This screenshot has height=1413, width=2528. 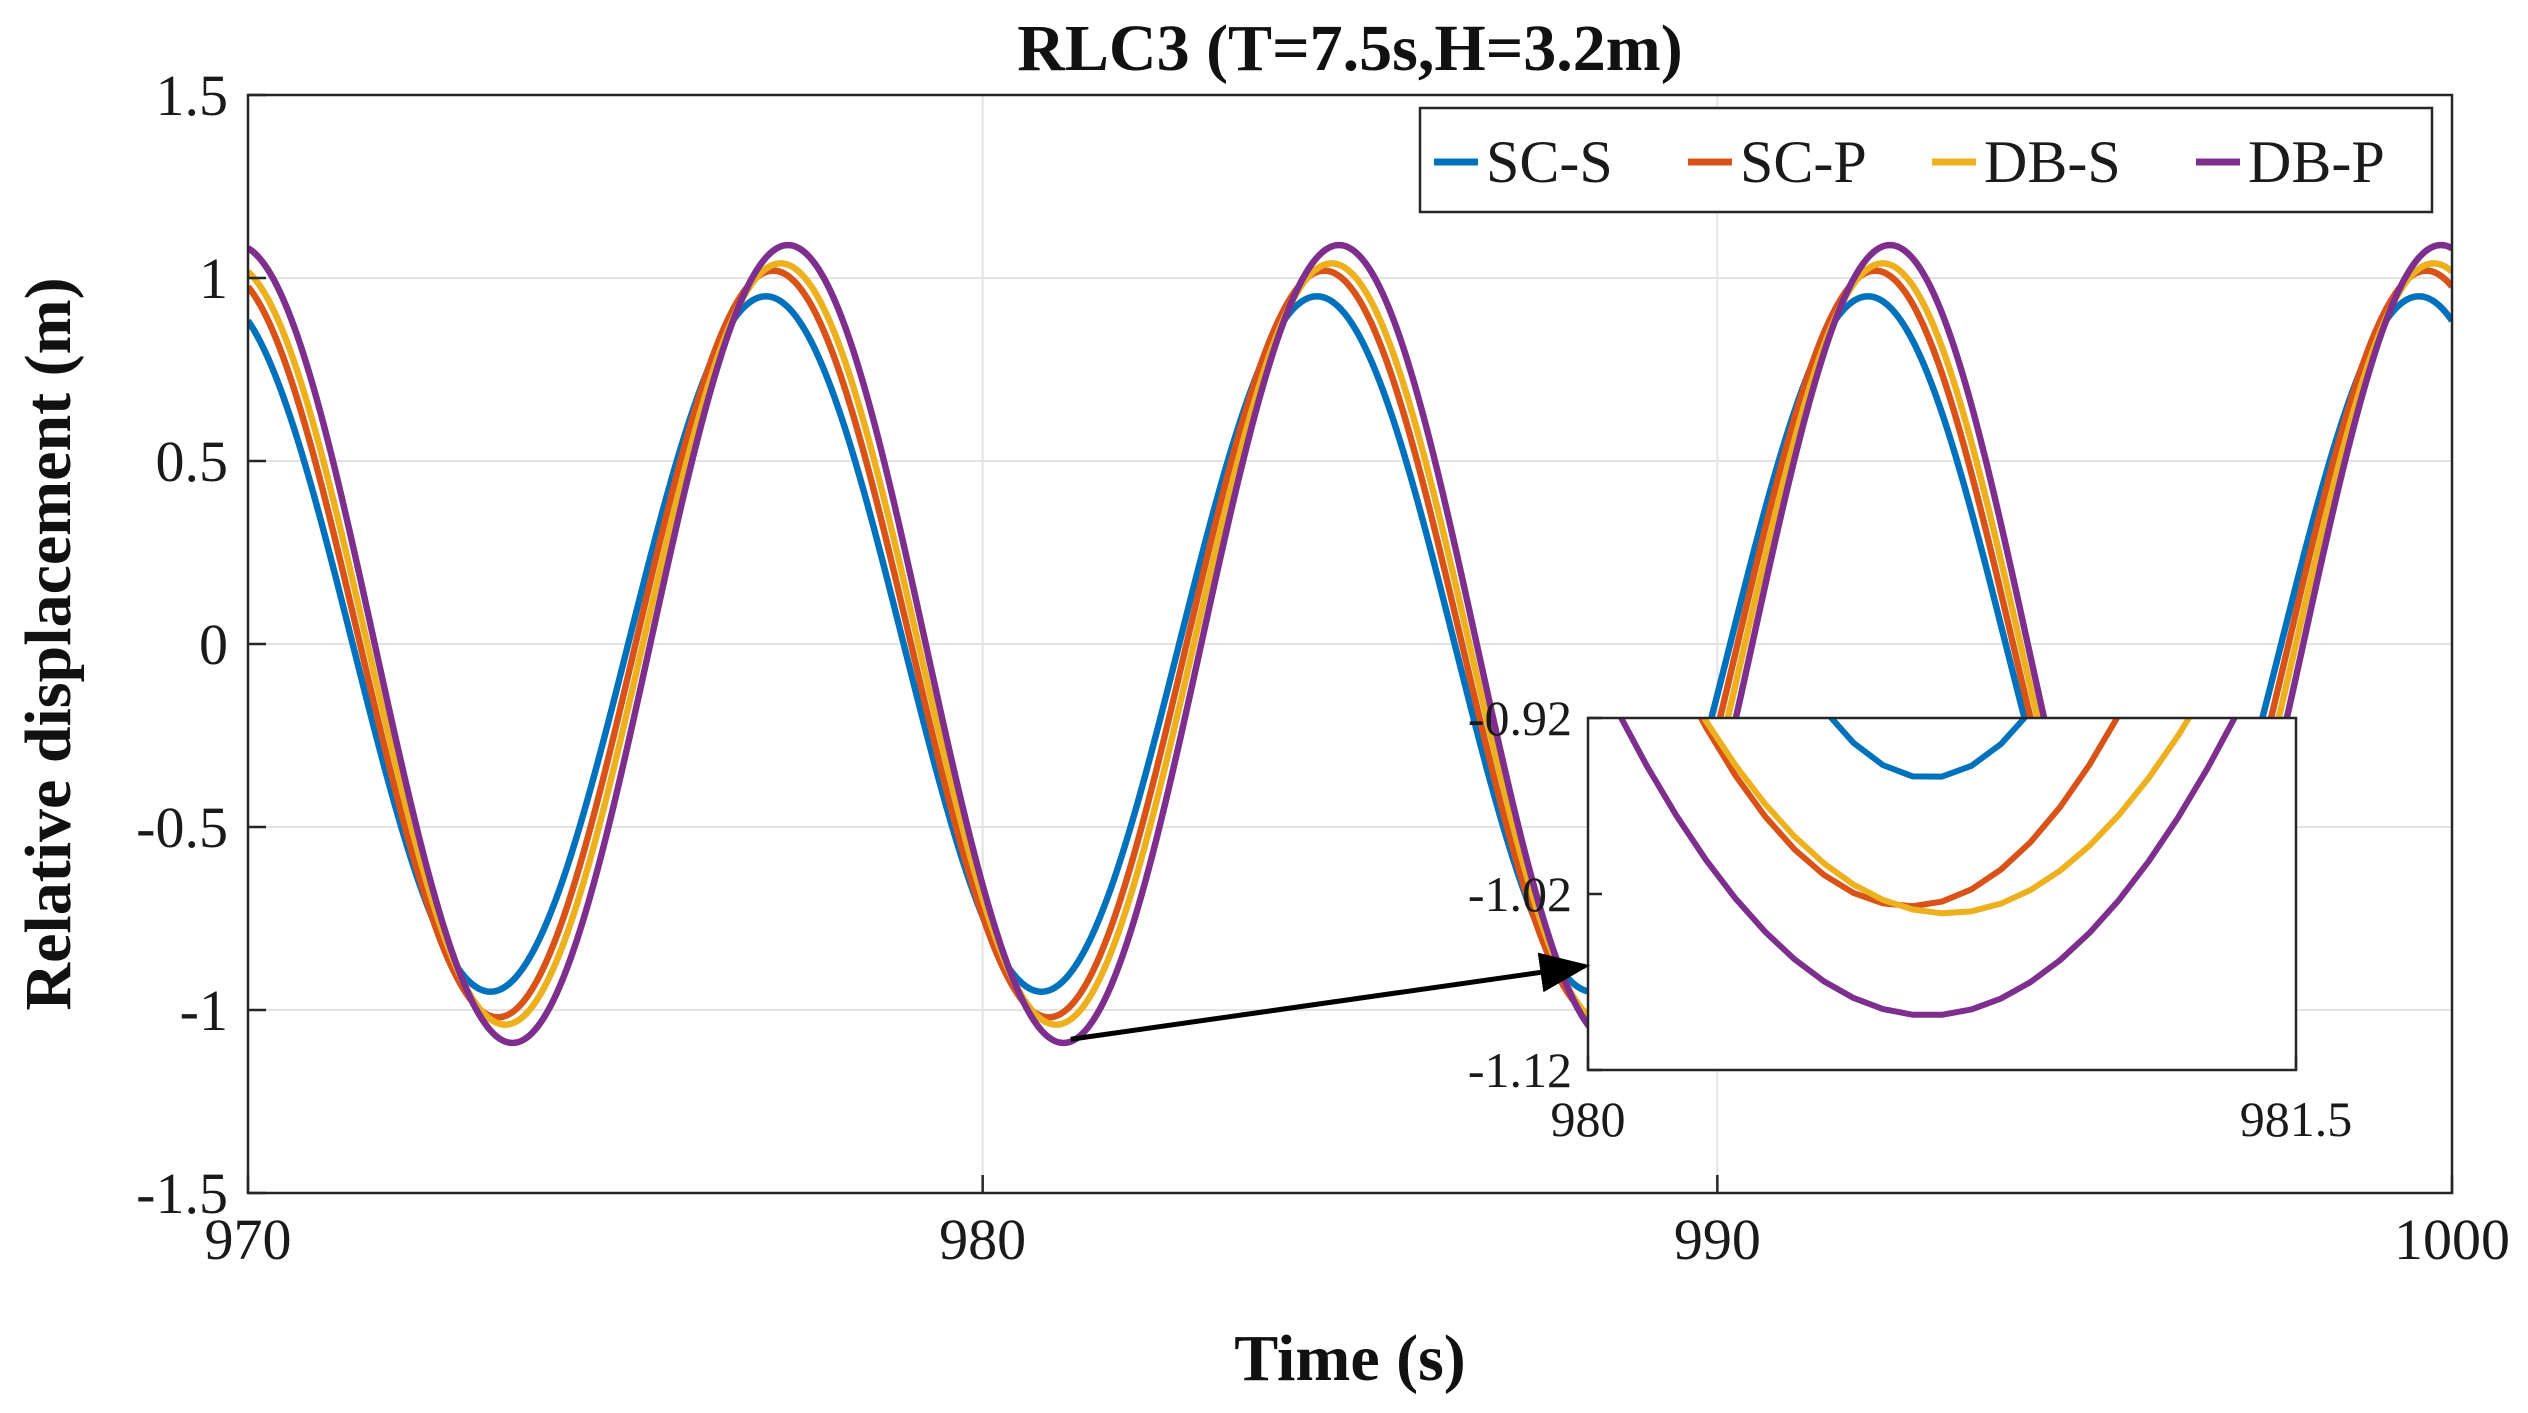 I want to click on inset-line-db-p, so click(x=1927, y=868).